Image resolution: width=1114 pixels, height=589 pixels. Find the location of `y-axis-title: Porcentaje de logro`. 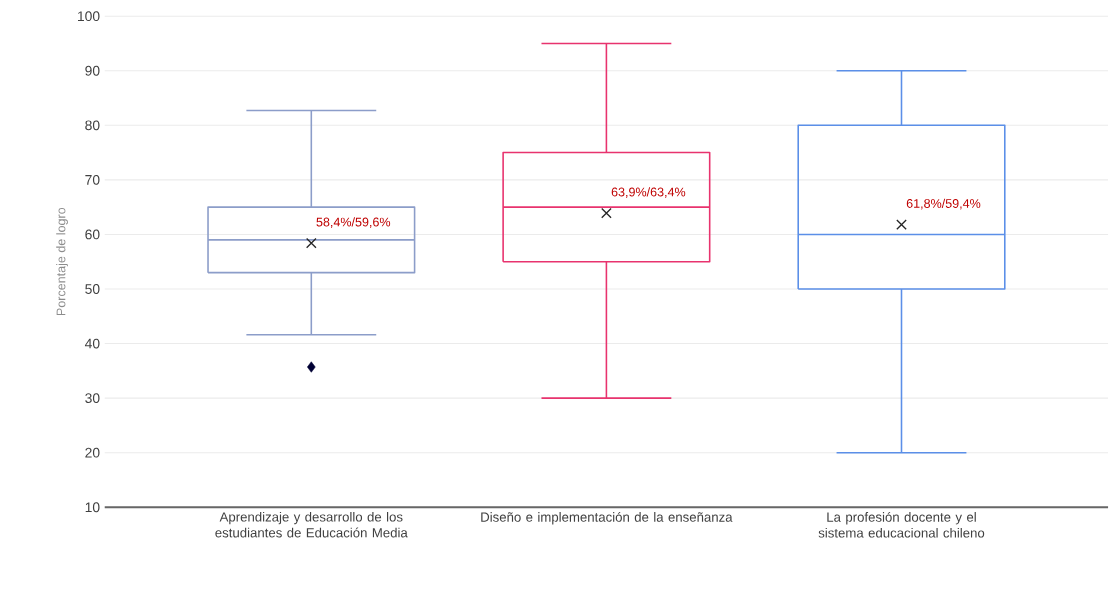

y-axis-title: Porcentaje de logro is located at coordinates (62, 261).